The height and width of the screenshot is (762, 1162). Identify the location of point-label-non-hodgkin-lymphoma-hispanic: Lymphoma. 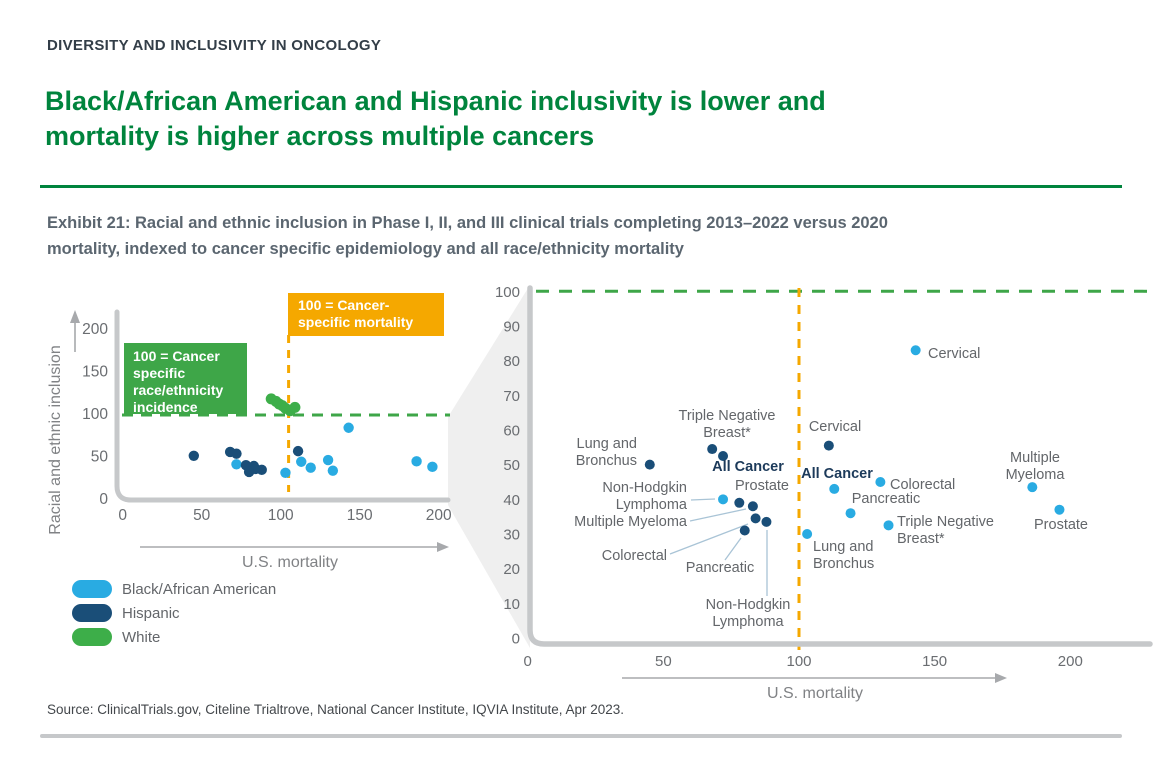
(748, 622).